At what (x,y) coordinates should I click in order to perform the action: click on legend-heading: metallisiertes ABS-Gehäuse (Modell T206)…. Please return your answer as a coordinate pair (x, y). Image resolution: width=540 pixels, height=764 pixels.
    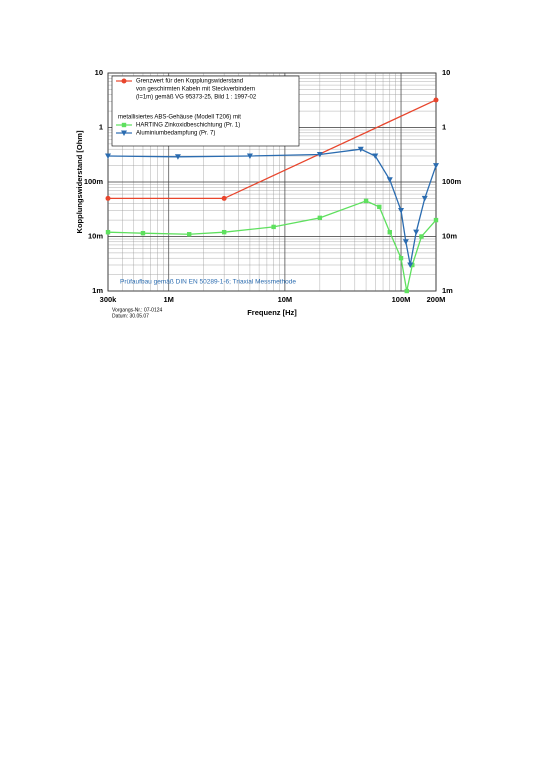
    Looking at the image, I should click on (179, 118).